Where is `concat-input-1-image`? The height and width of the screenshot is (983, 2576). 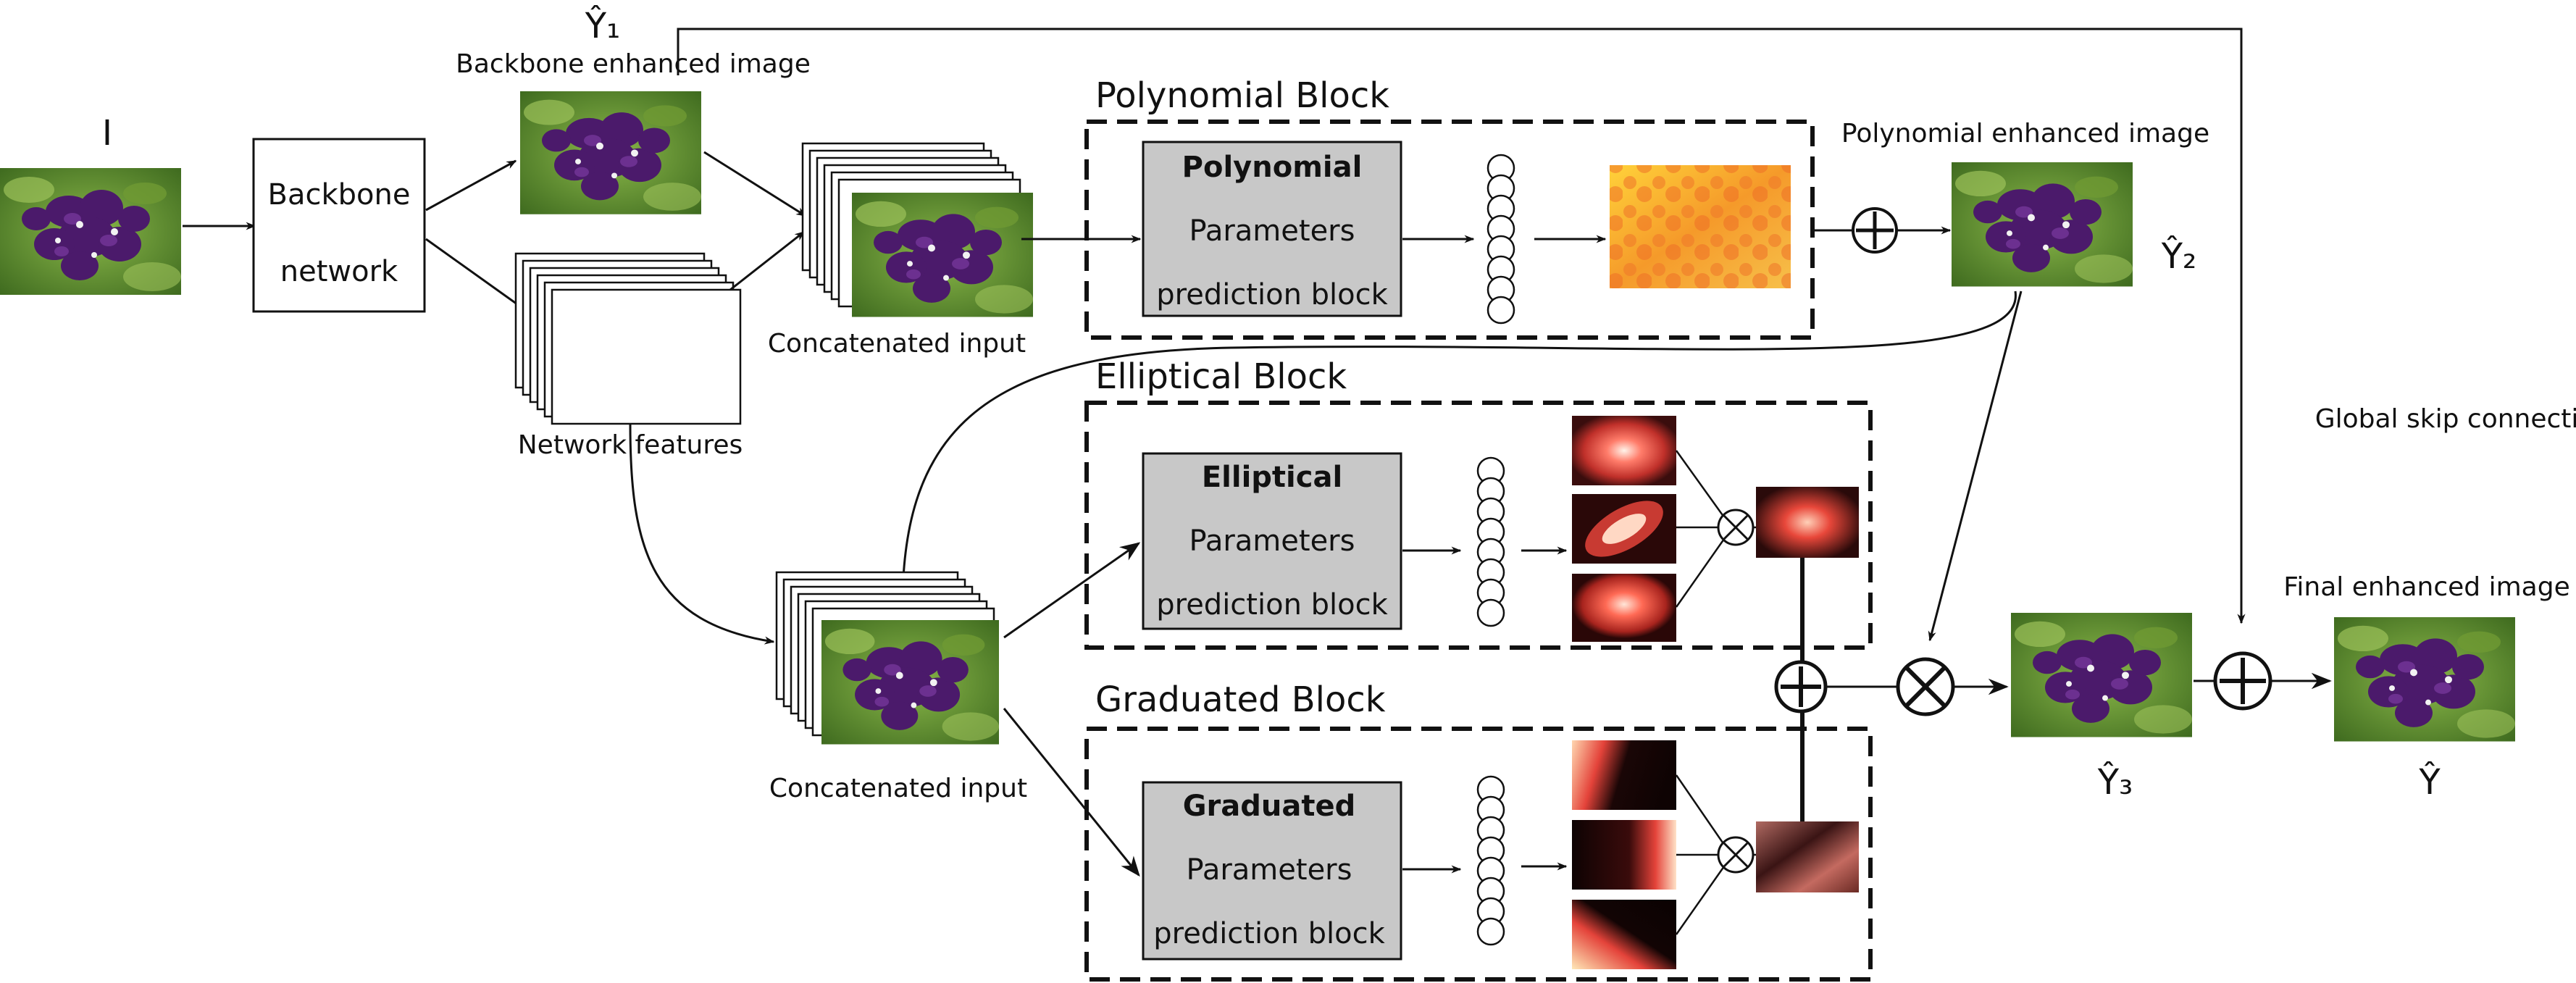
concat-input-1-image is located at coordinates (942, 255).